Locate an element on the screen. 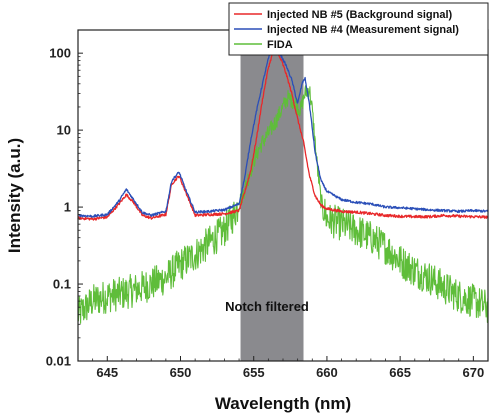 The width and height of the screenshot is (489, 416). y-axis-label: Intensity (a.u.) is located at coordinates (14, 195).